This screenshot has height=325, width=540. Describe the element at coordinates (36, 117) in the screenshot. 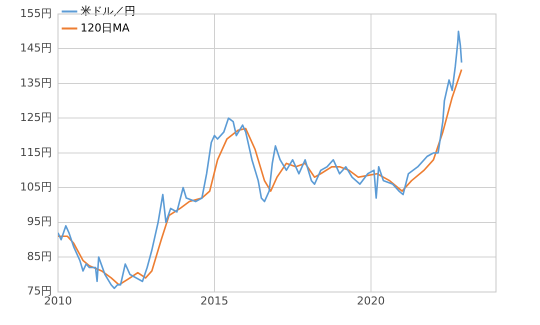

I see `y-tick-label: 125円` at that location.